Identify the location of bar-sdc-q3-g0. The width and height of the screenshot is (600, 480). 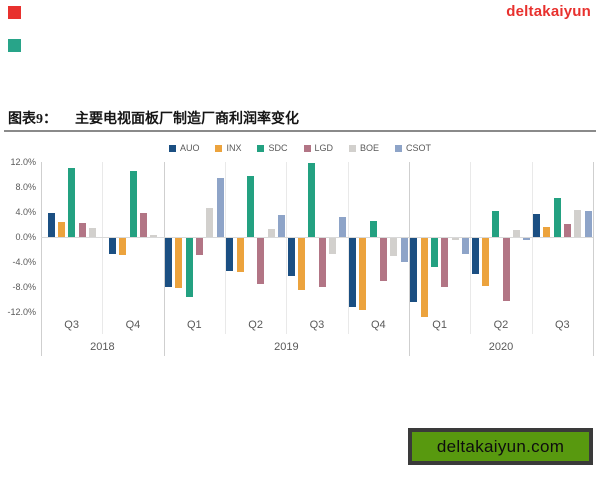
(72, 203).